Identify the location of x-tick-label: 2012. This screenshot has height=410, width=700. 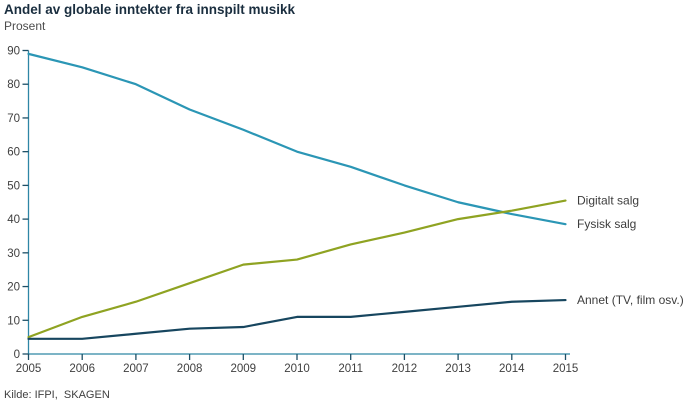
(405, 369).